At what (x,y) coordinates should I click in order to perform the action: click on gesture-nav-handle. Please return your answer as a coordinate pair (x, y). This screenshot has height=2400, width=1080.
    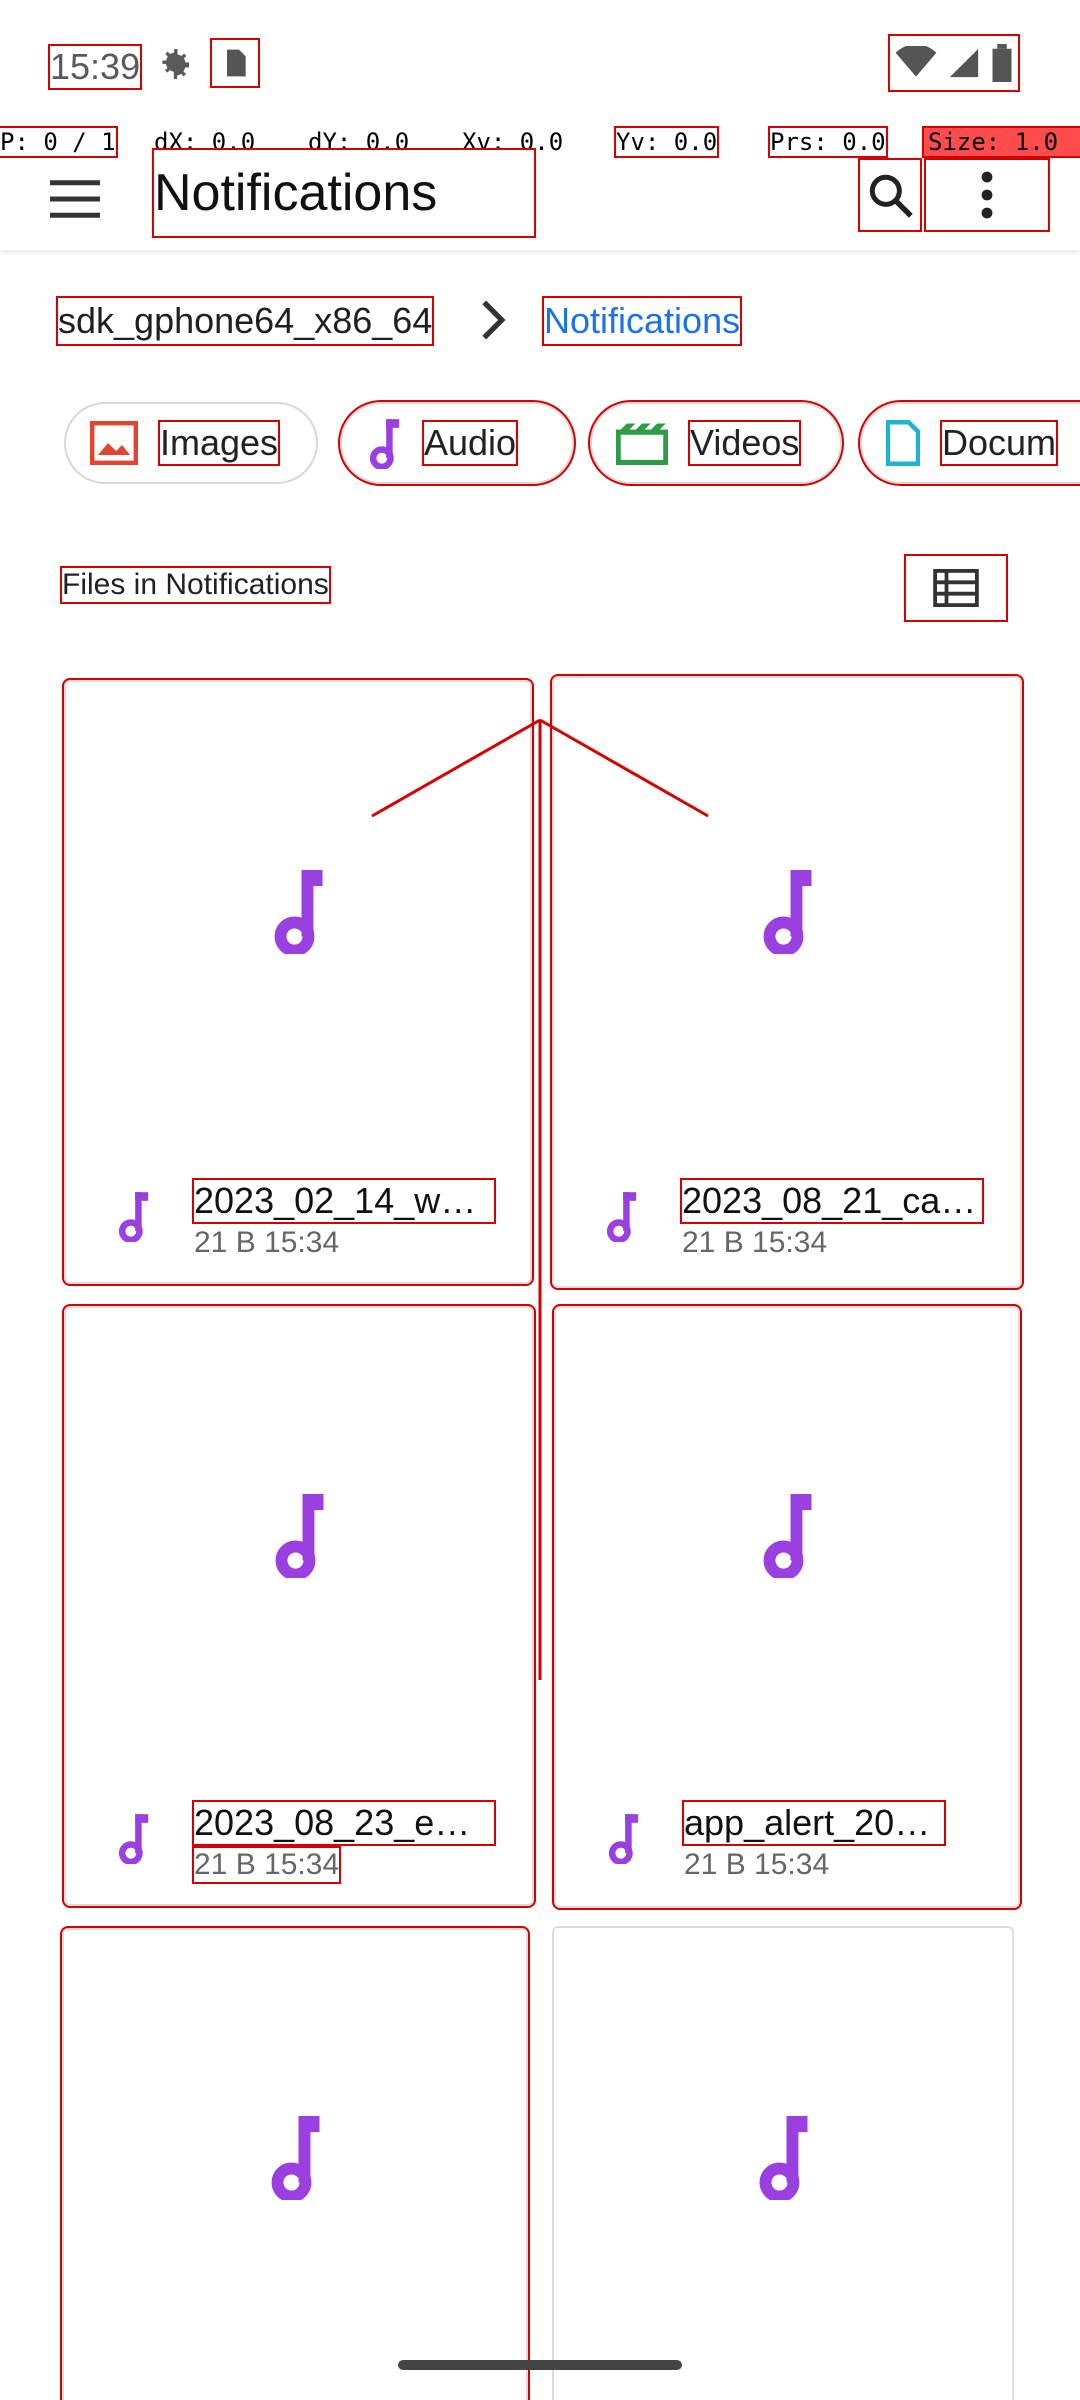
    Looking at the image, I should click on (540, 2365).